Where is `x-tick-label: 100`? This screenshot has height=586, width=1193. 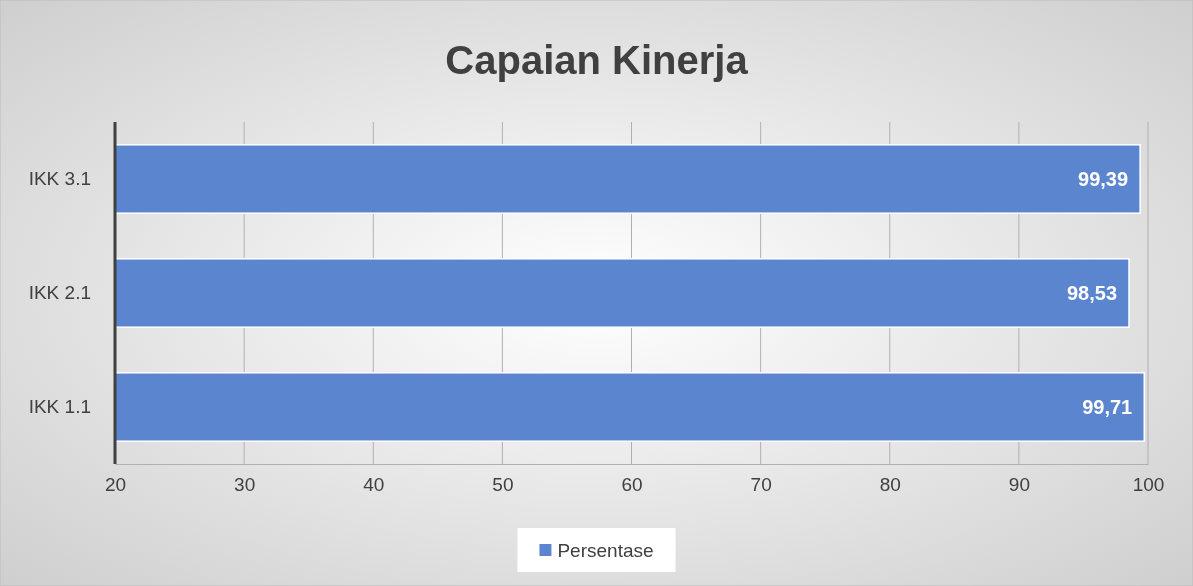 x-tick-label: 100 is located at coordinates (1148, 485).